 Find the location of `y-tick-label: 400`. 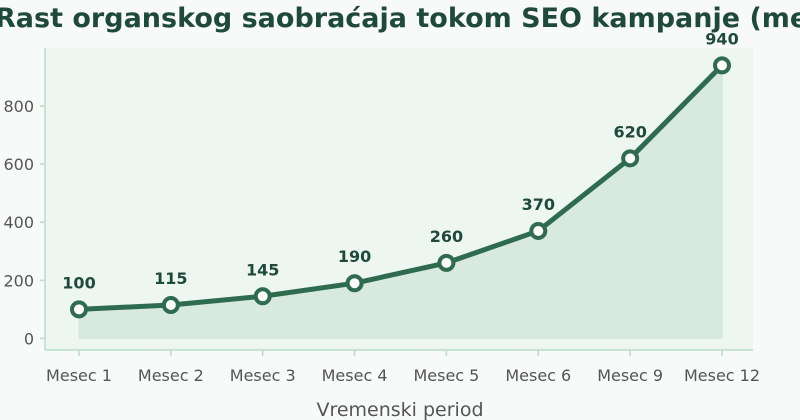

y-tick-label: 400 is located at coordinates (18, 222).